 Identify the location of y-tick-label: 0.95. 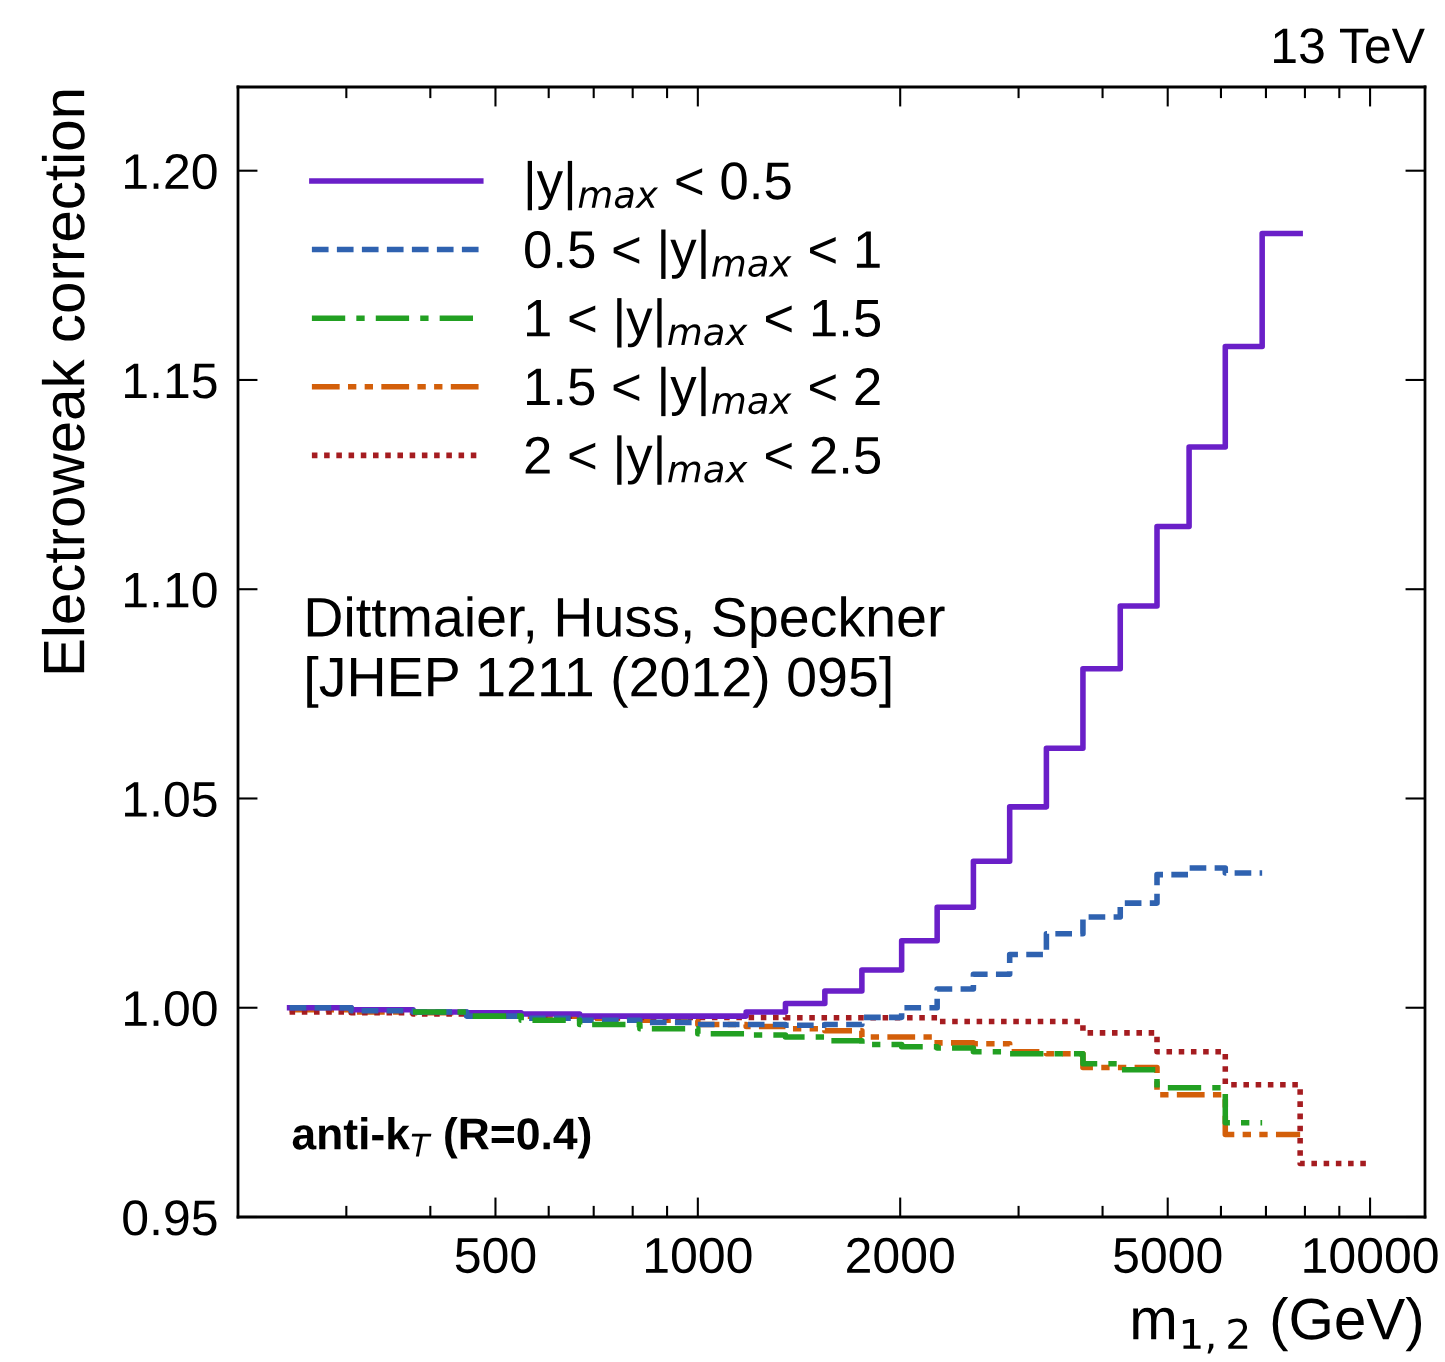
(170, 1218).